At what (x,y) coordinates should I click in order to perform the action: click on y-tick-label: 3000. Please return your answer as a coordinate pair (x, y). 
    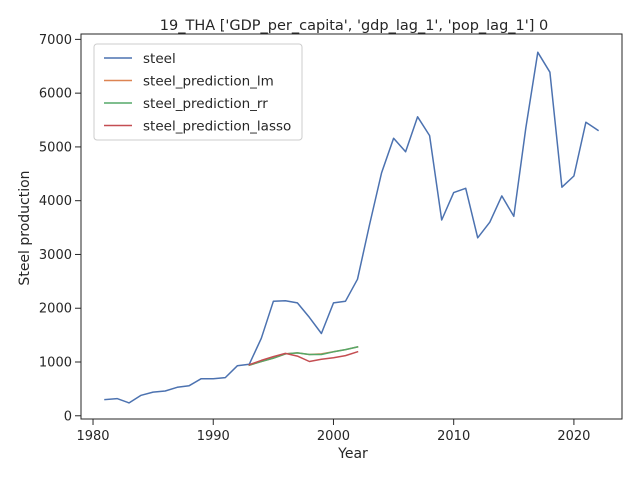
    Looking at the image, I should click on (55, 255).